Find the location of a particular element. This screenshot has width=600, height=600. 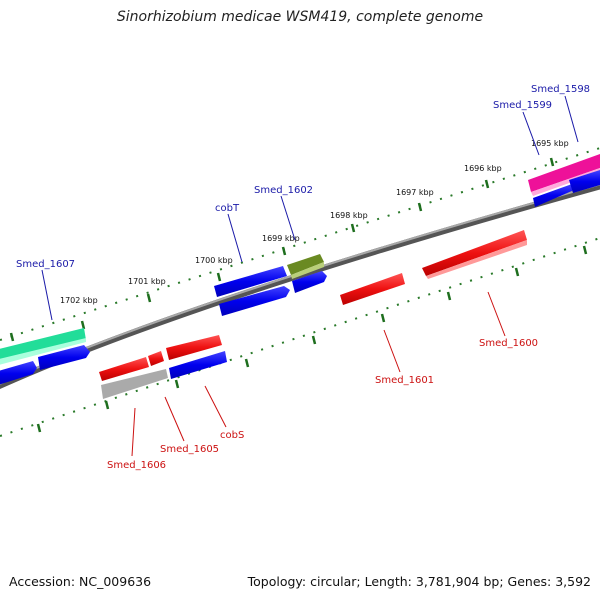

tick-label-1696: 1696 kbp is located at coordinates (483, 168).